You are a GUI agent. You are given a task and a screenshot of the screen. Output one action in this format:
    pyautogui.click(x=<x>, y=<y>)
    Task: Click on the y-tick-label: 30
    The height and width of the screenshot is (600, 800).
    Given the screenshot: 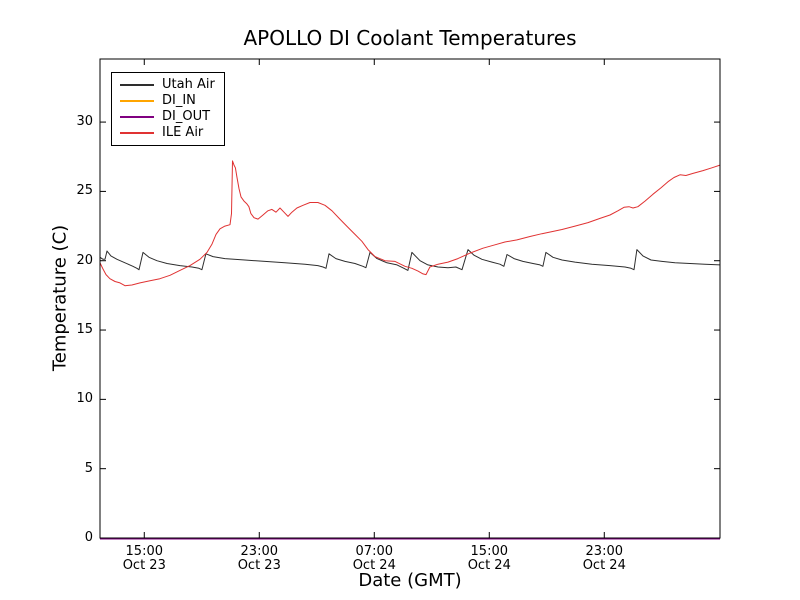 What is the action you would take?
    pyautogui.click(x=84, y=122)
    